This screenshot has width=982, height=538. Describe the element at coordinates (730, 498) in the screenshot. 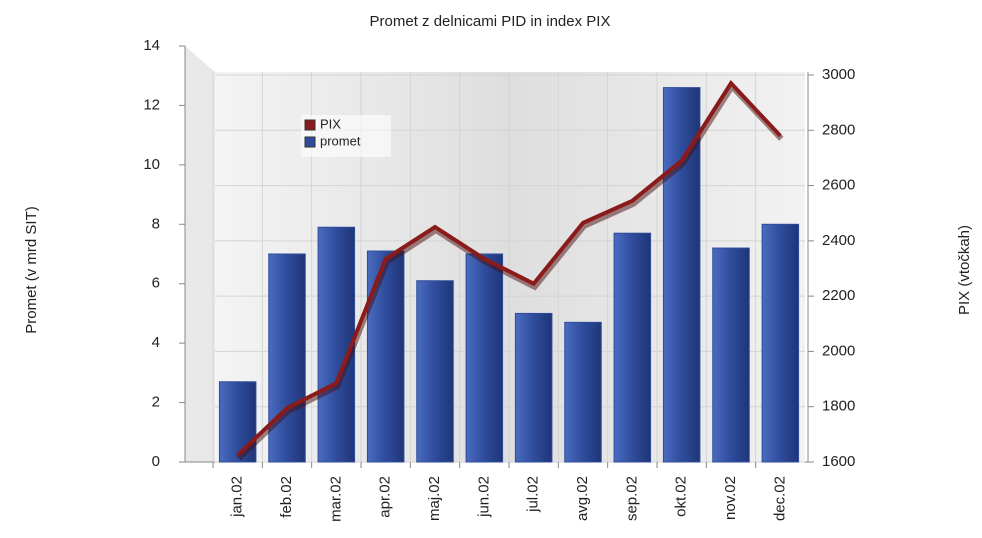

I see `x-tick-label: nov.02` at that location.